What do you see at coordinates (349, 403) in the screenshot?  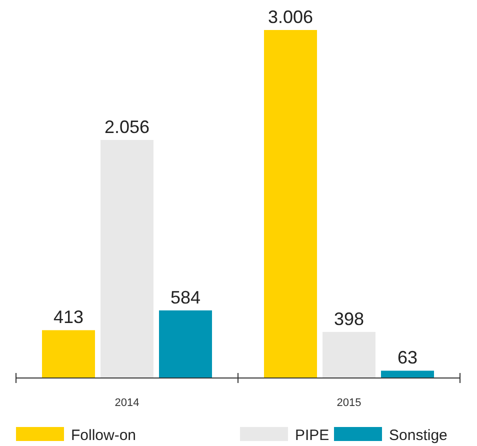 I see `x-tick-label: 2015` at bounding box center [349, 403].